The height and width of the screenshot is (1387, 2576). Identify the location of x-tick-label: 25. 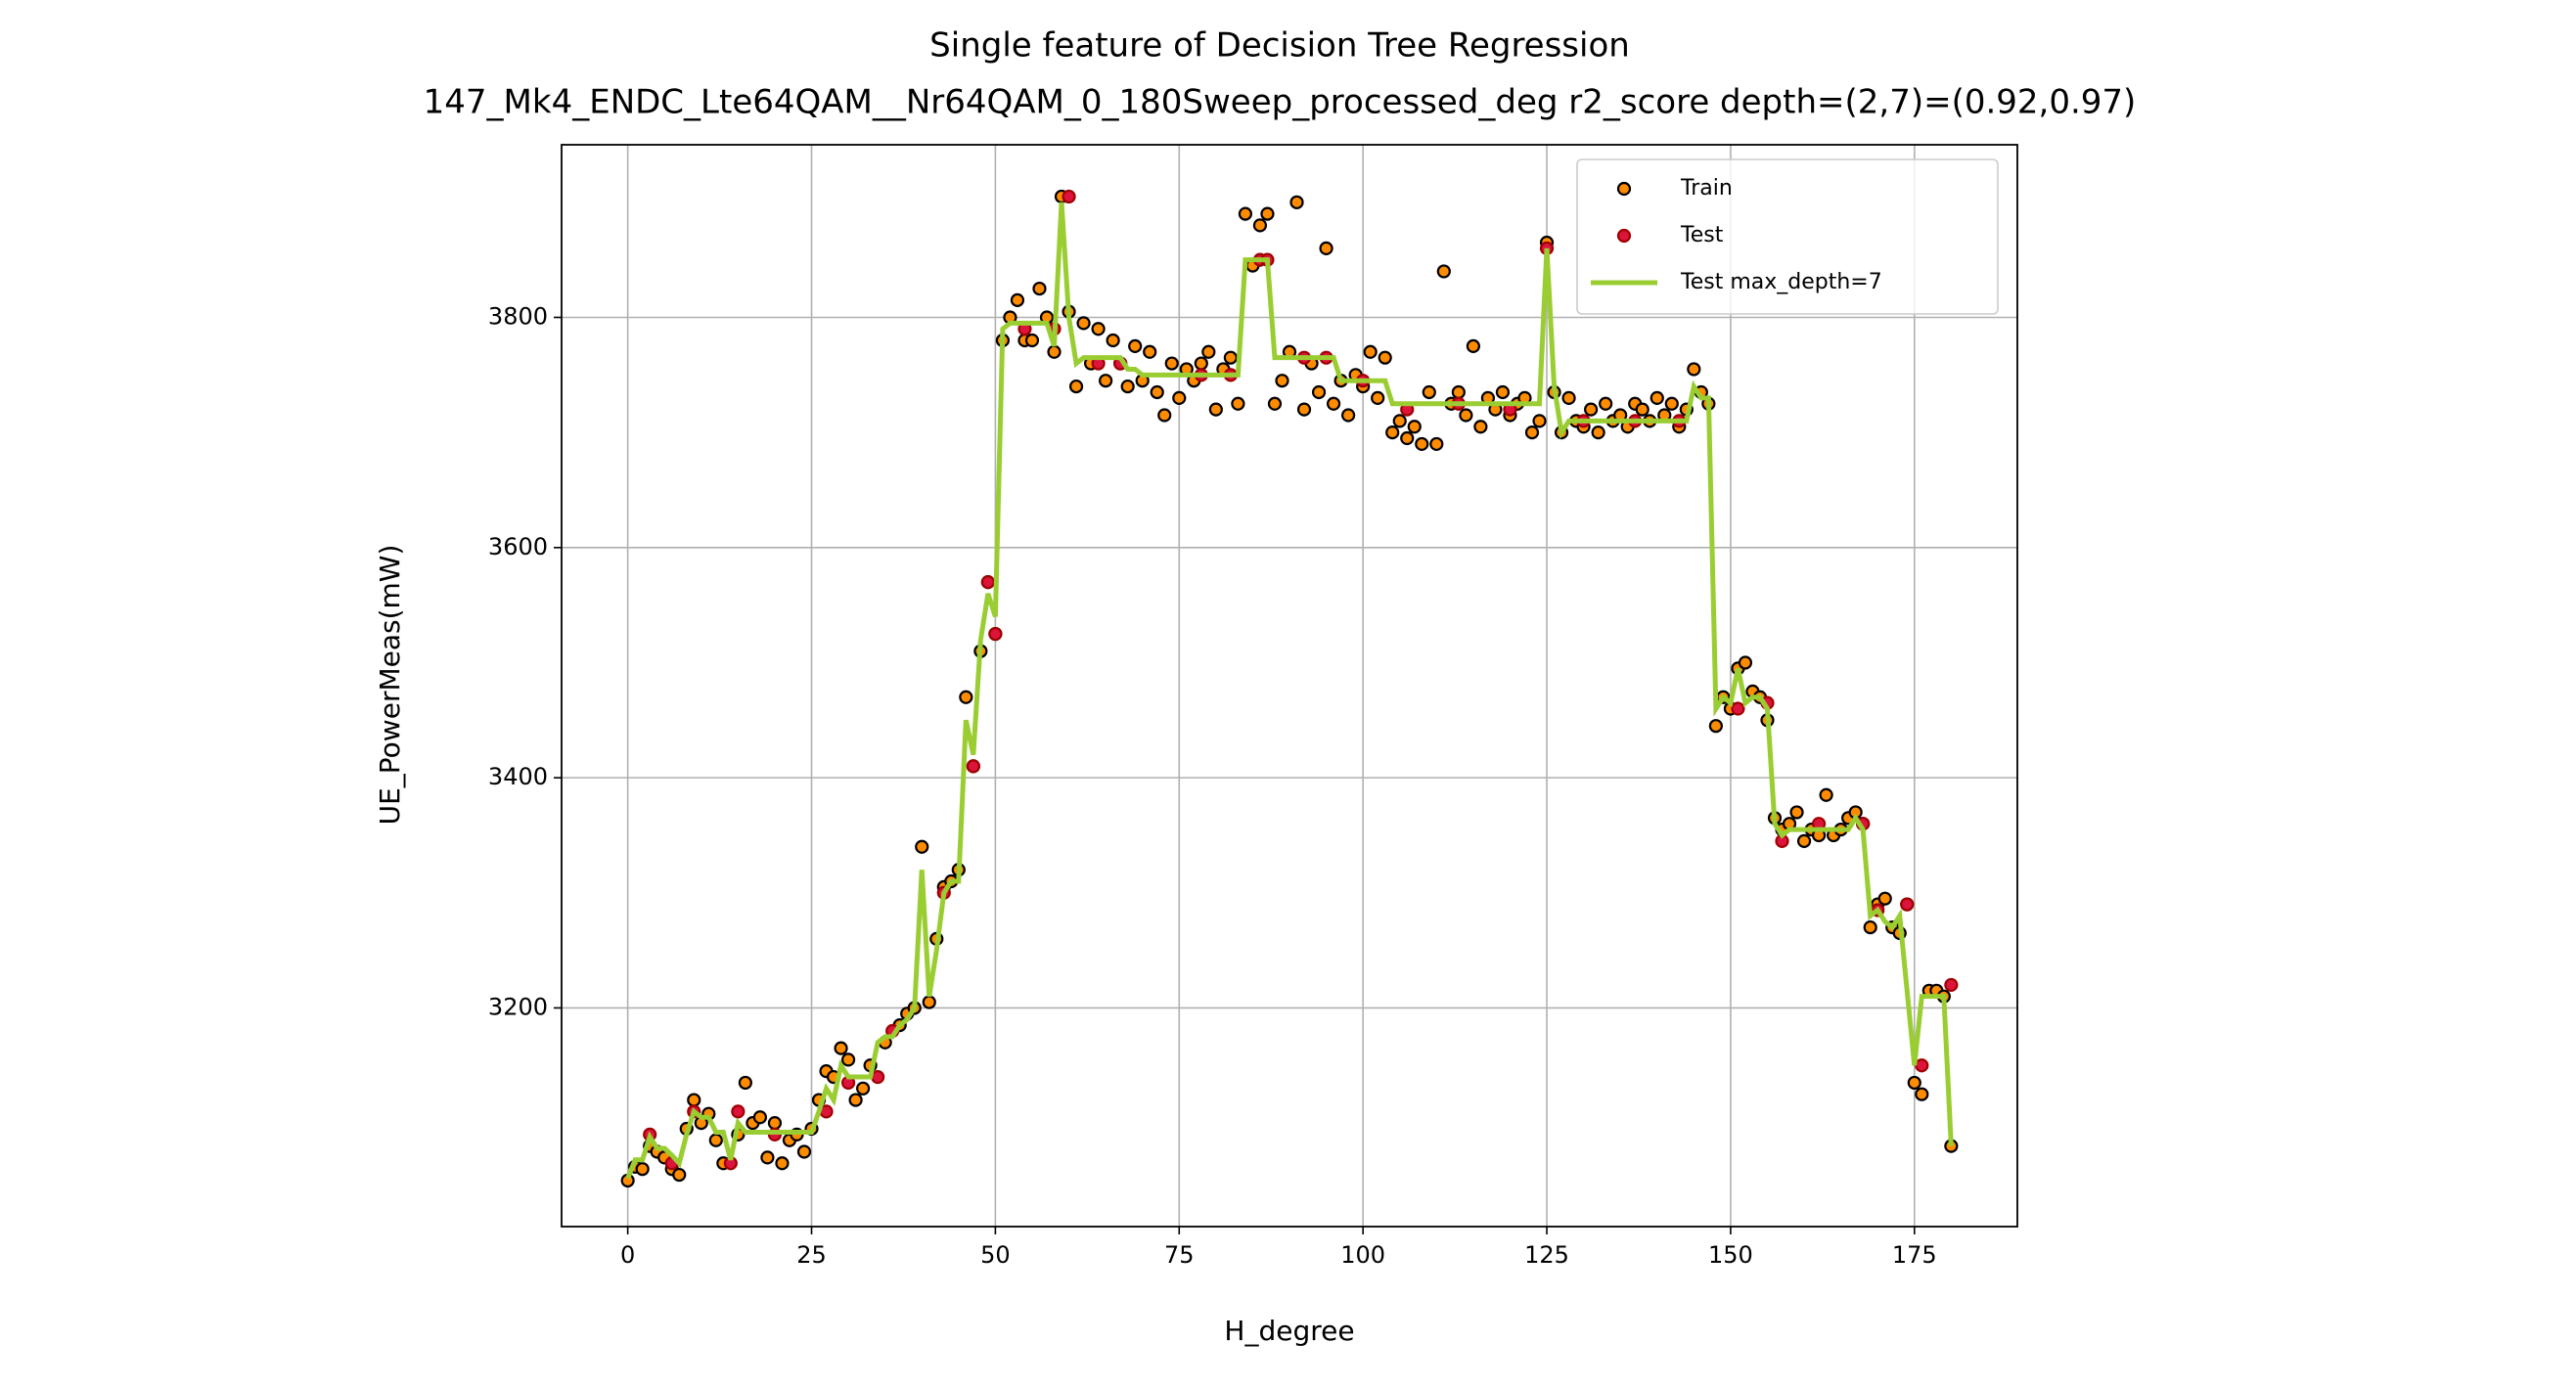
(811, 1255).